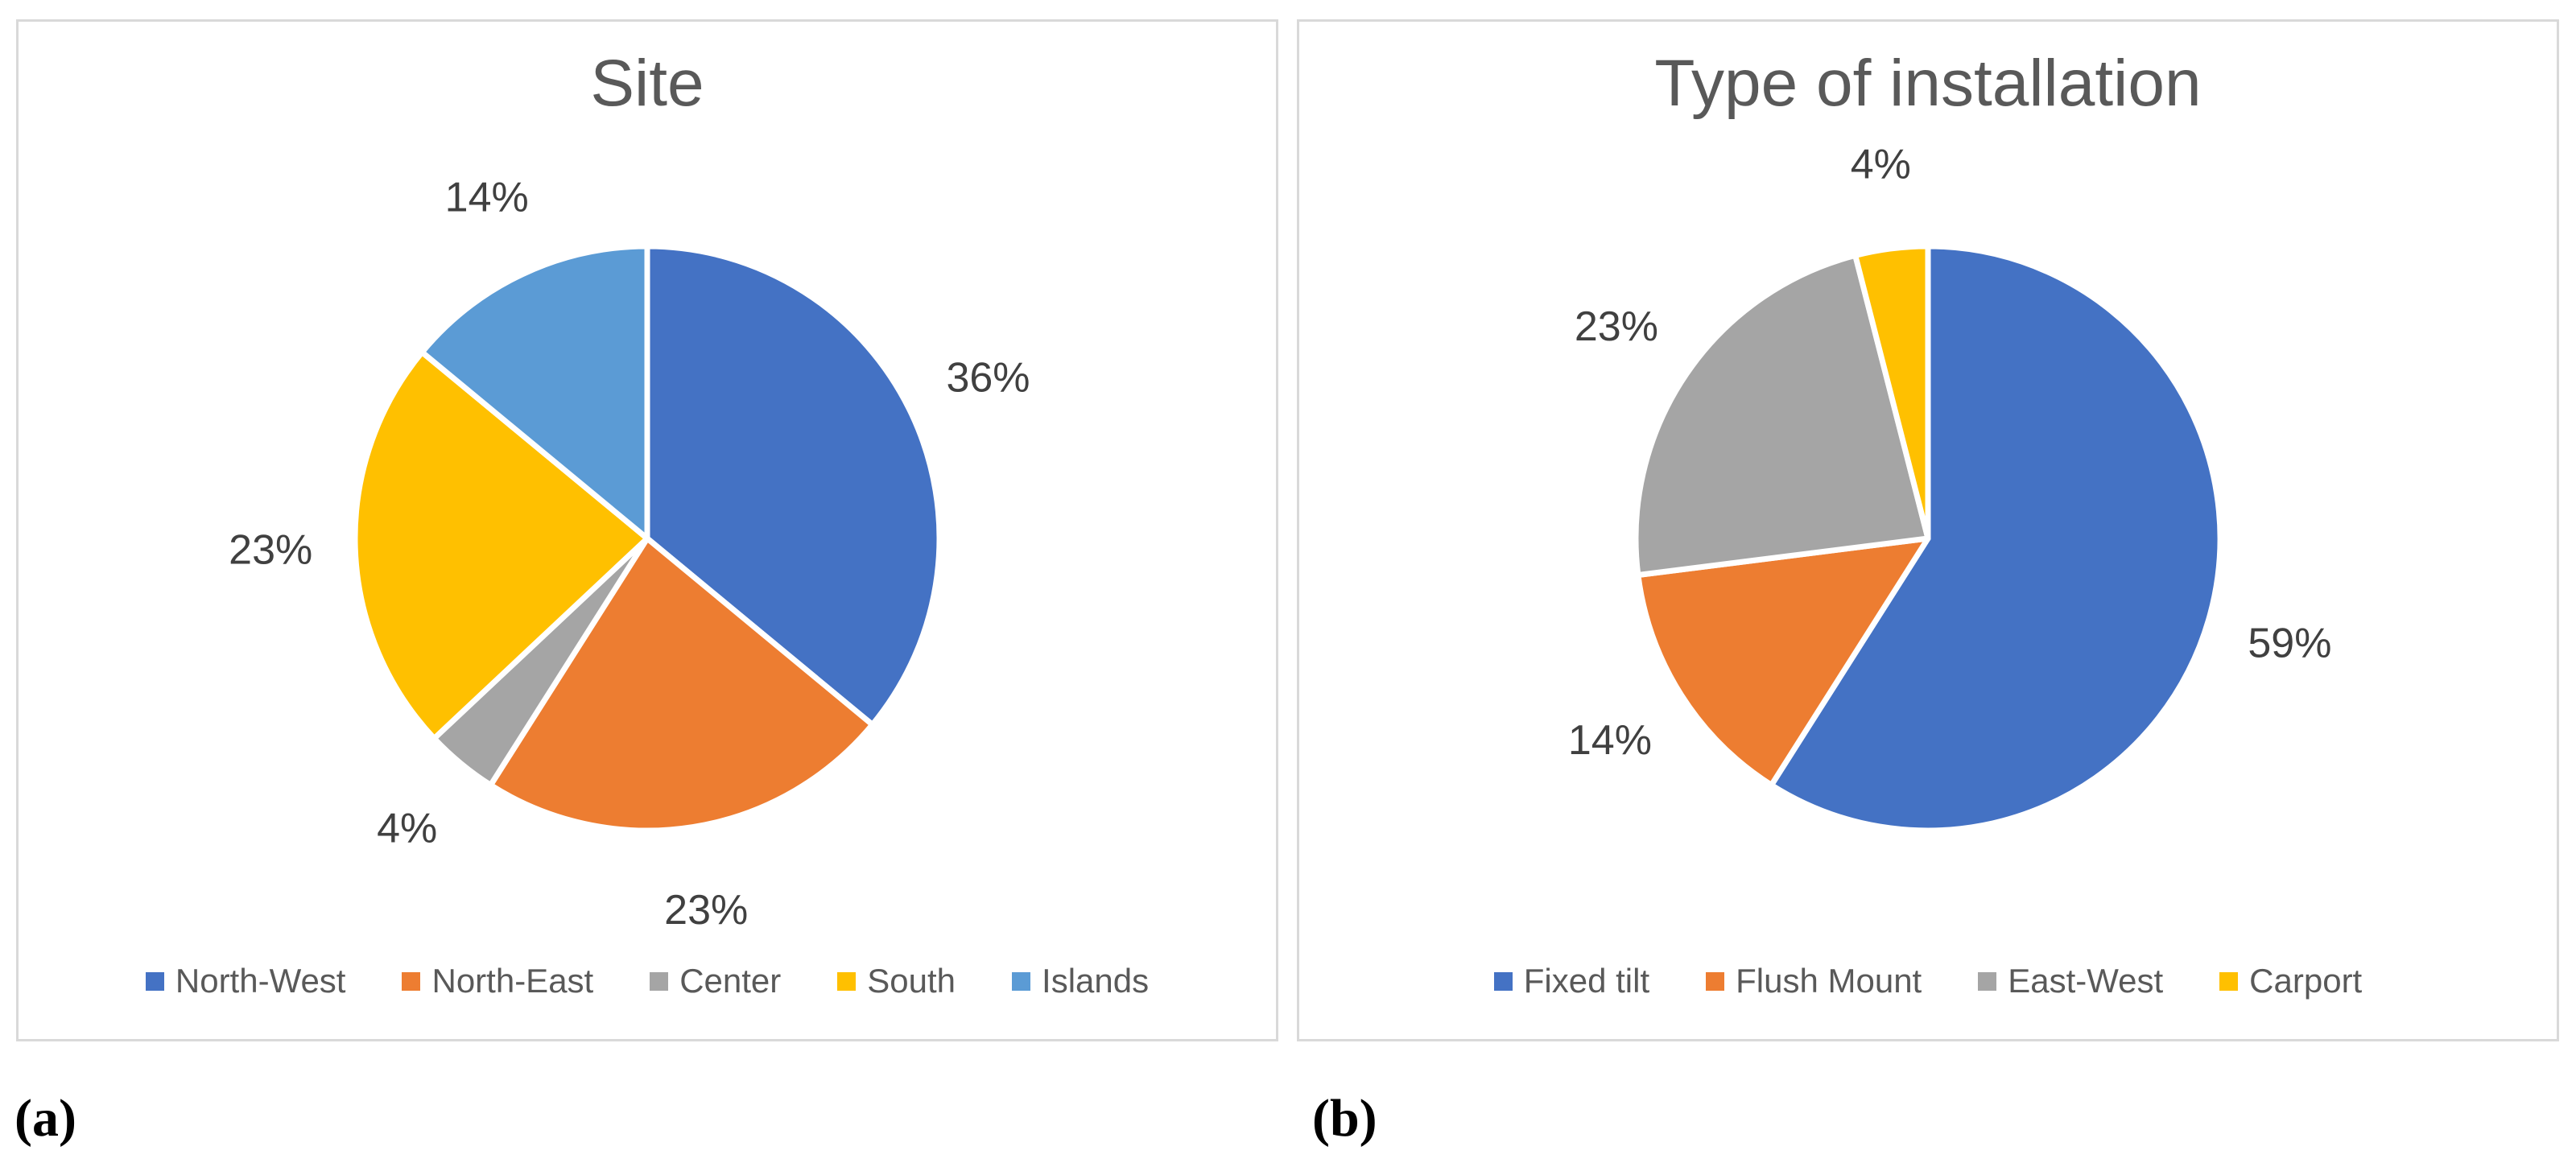  I want to click on data-label-south: 23%, so click(270, 550).